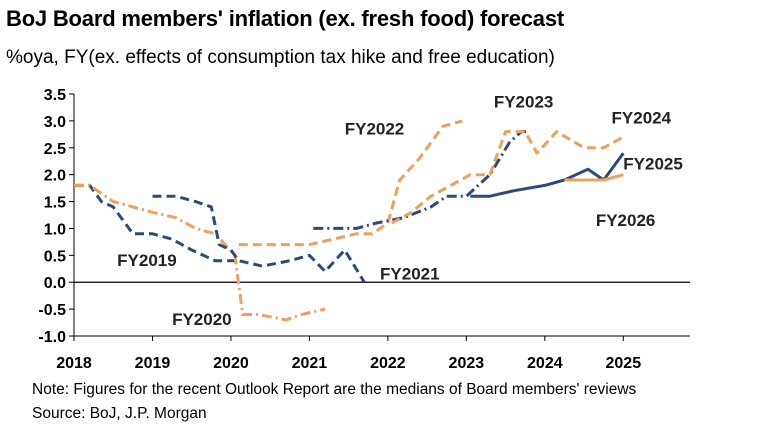 Image resolution: width=769 pixels, height=435 pixels. What do you see at coordinates (626, 220) in the screenshot?
I see `series-label-fy2026: FY2026` at bounding box center [626, 220].